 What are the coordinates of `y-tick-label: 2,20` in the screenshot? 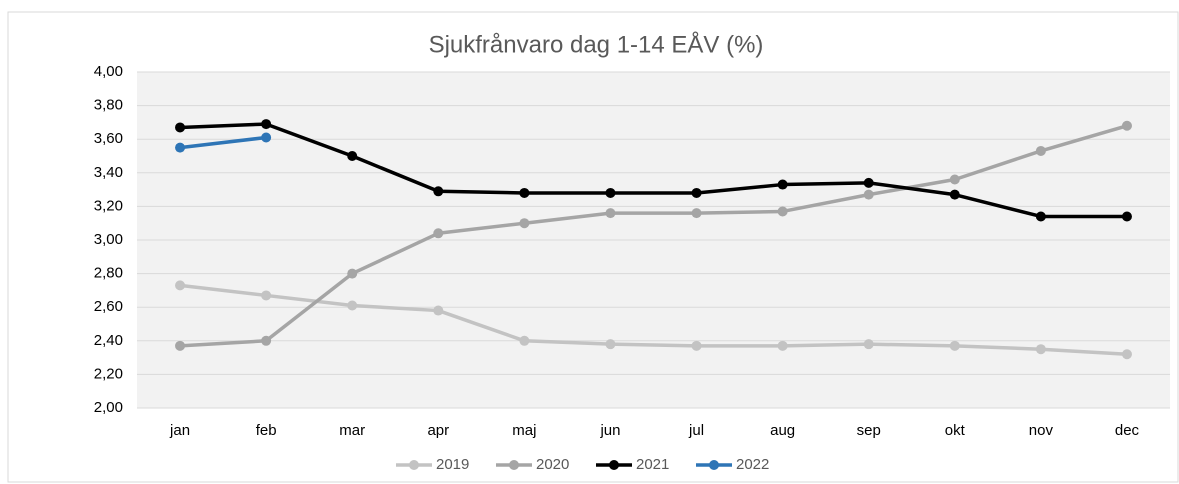 It's located at (108, 373).